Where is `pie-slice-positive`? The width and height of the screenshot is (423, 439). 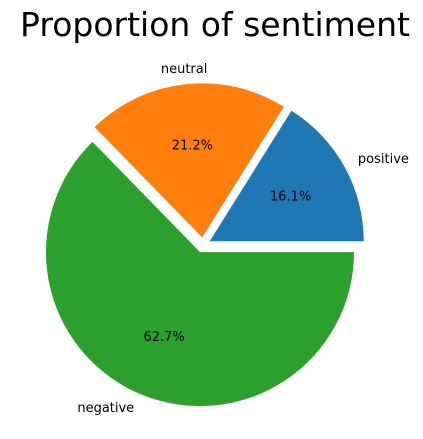
pie-slice-positive is located at coordinates (286, 176).